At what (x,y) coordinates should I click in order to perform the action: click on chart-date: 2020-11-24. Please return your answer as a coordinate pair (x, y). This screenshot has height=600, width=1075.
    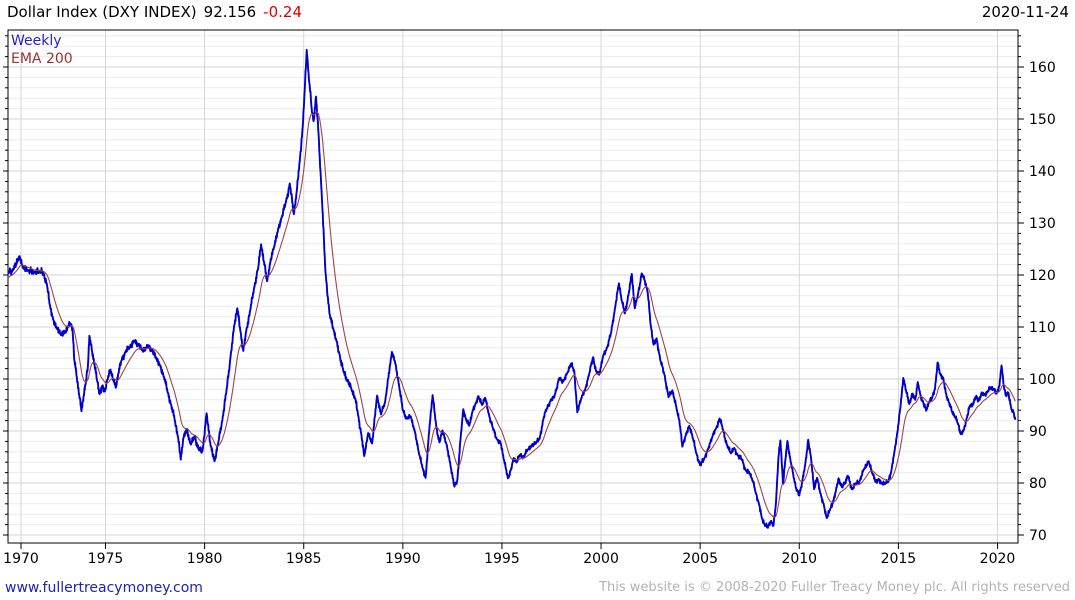
    Looking at the image, I should click on (1025, 12).